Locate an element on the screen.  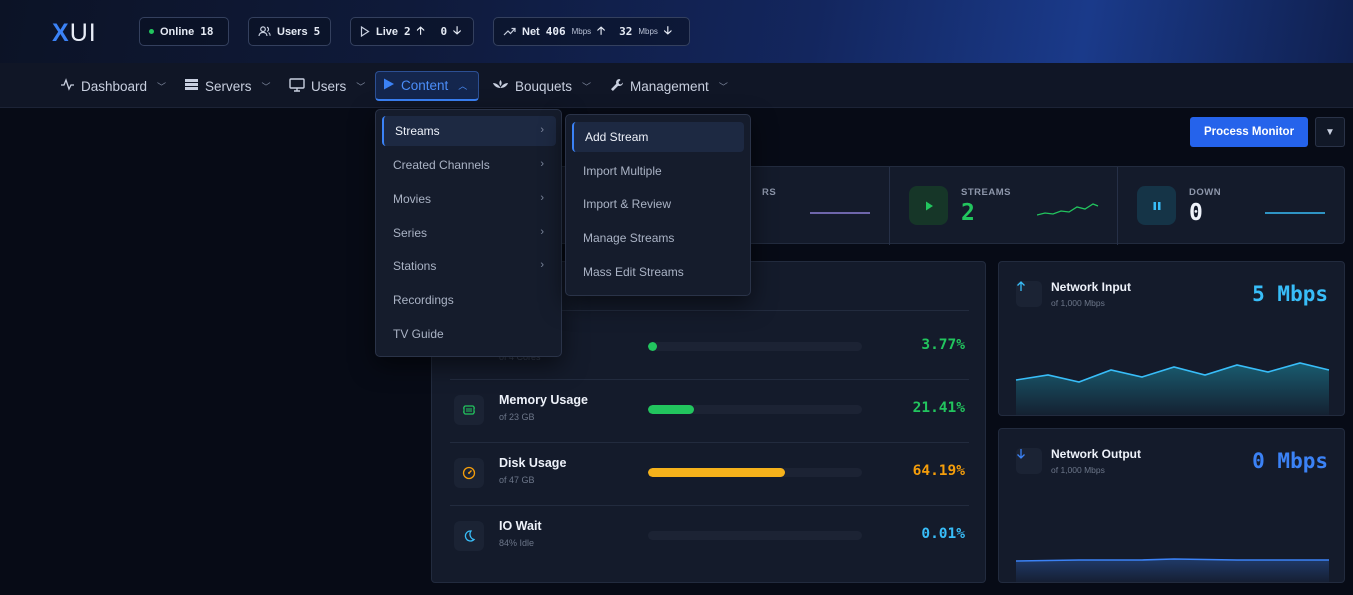
live-status-pill: Live 2 🡡 0 🡣 is located at coordinates (412, 31).